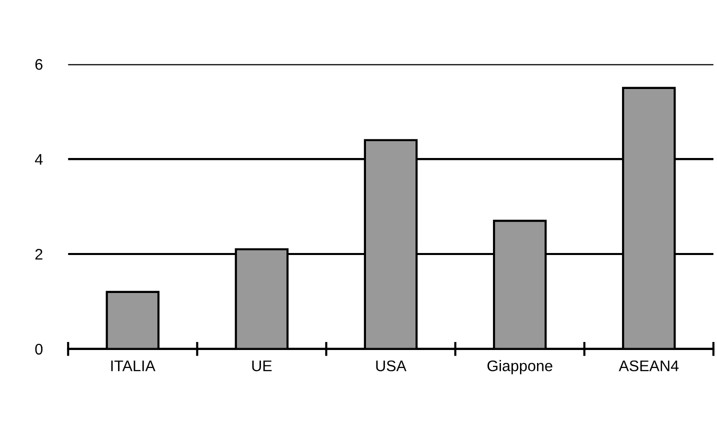 The image size is (717, 425). Describe the element at coordinates (38, 254) in the screenshot. I see `y-tick-label: 2` at that location.